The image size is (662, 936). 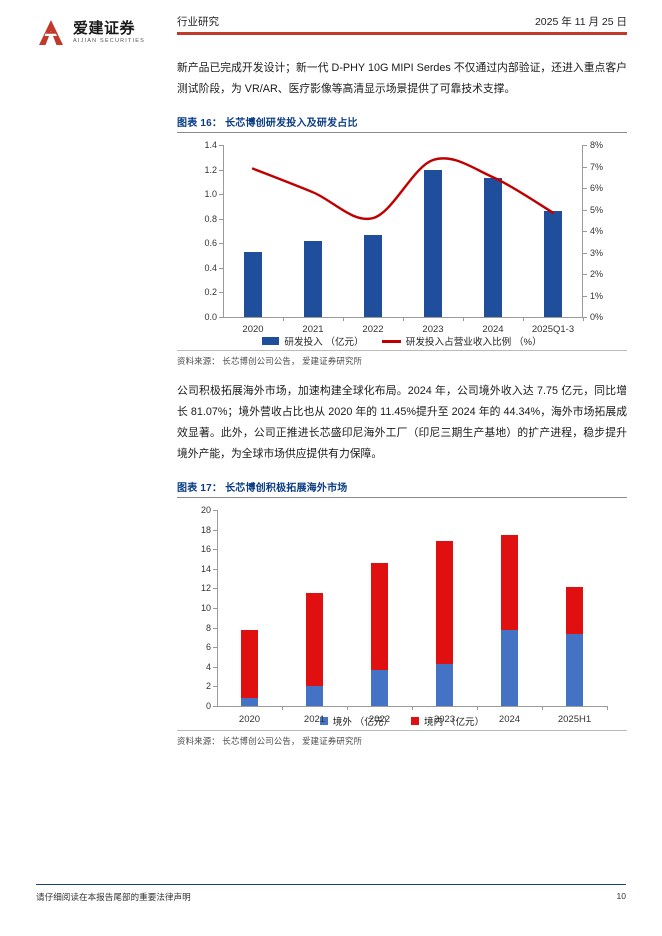 What do you see at coordinates (210, 292) in the screenshot?
I see `y-axis-label-left: 0.2` at bounding box center [210, 292].